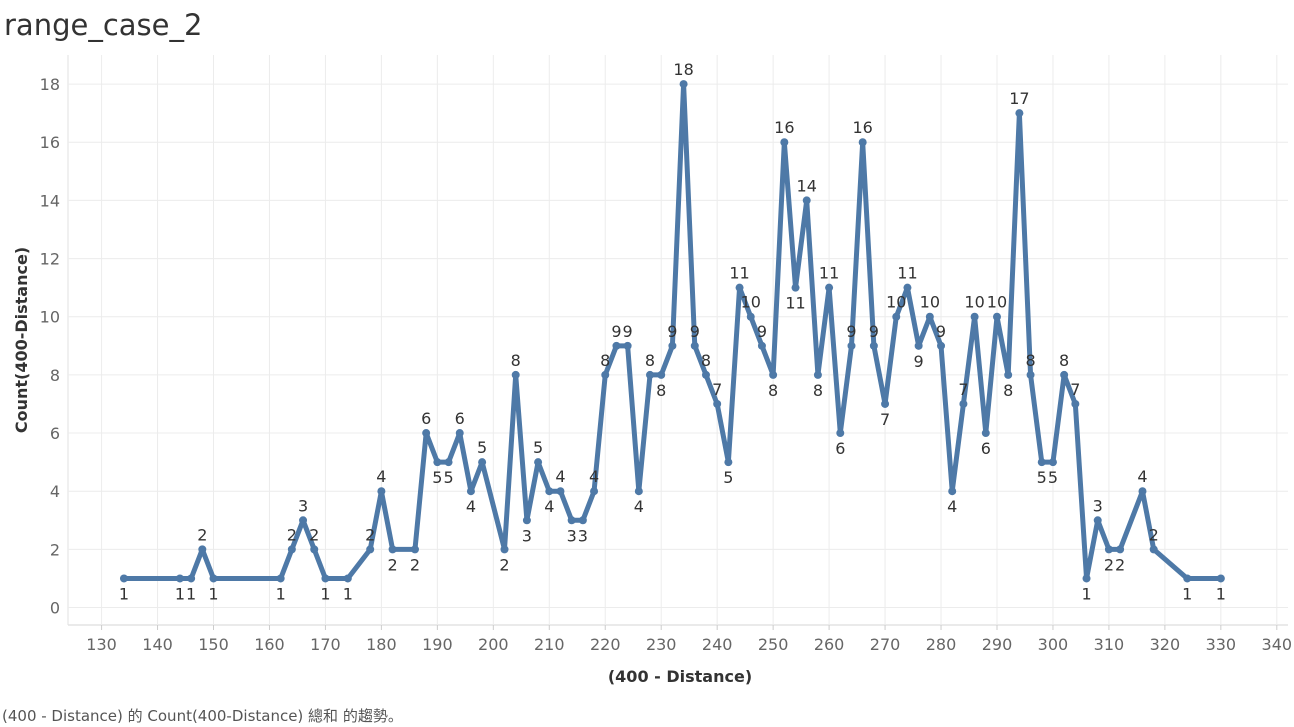 The image size is (1294, 727). What do you see at coordinates (50, 259) in the screenshot?
I see `y-tick-label: 12` at bounding box center [50, 259].